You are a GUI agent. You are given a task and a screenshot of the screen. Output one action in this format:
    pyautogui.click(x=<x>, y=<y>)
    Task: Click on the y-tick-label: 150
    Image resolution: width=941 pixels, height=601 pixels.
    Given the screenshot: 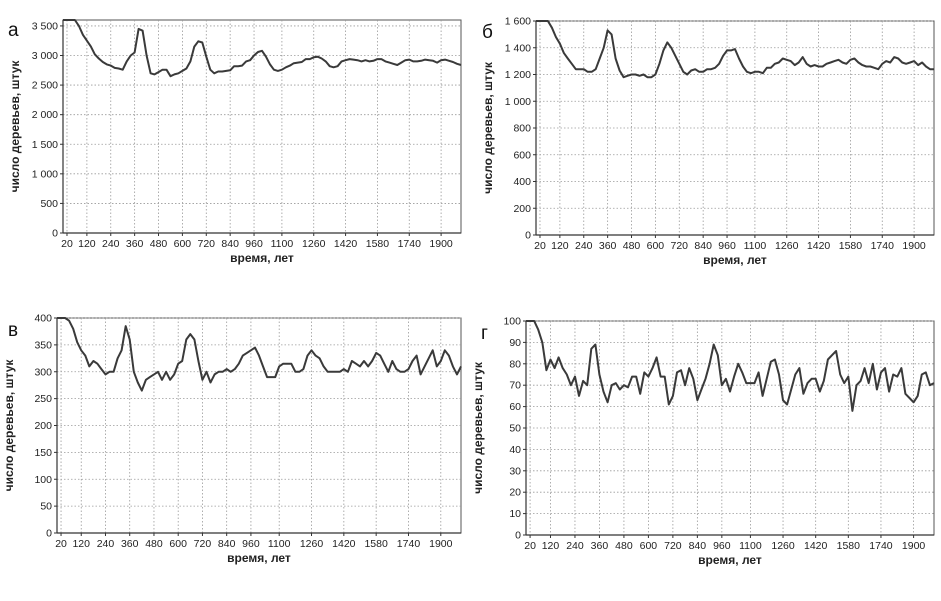 What is the action you would take?
    pyautogui.click(x=43, y=453)
    